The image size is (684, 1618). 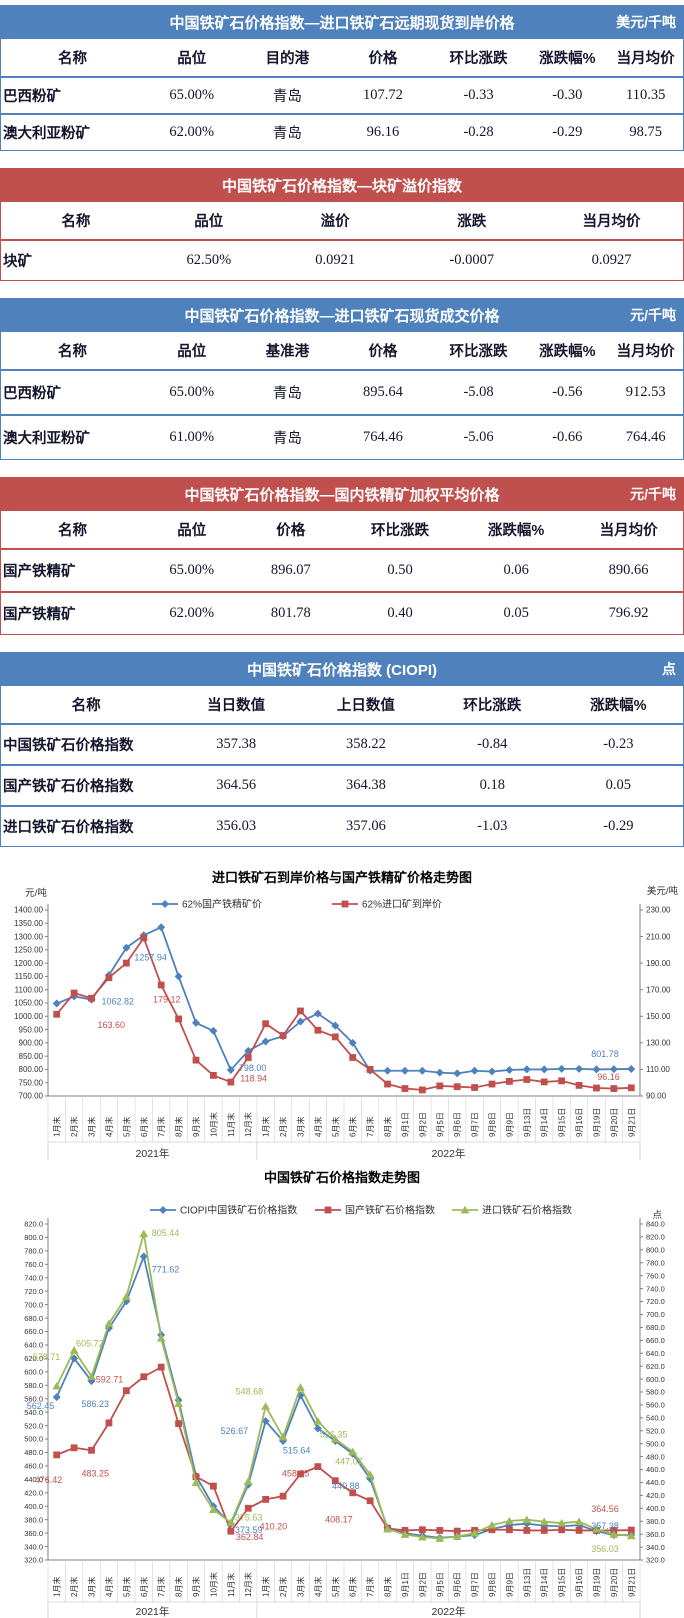 What do you see at coordinates (236, 744) in the screenshot?
I see `table-cell: 357.38` at bounding box center [236, 744].